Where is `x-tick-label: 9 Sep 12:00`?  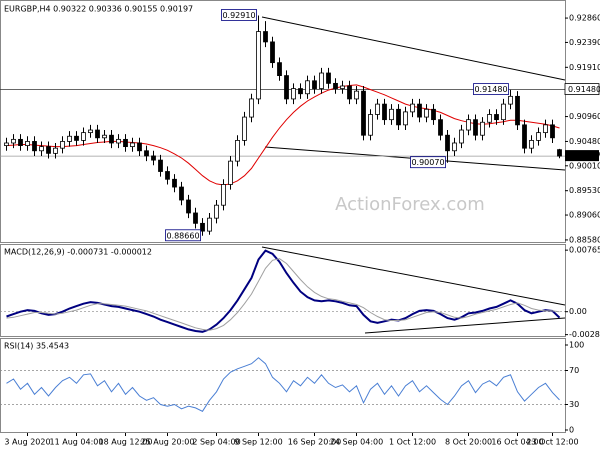 x-tick-label: 9 Sep 12:00 is located at coordinates (258, 442).